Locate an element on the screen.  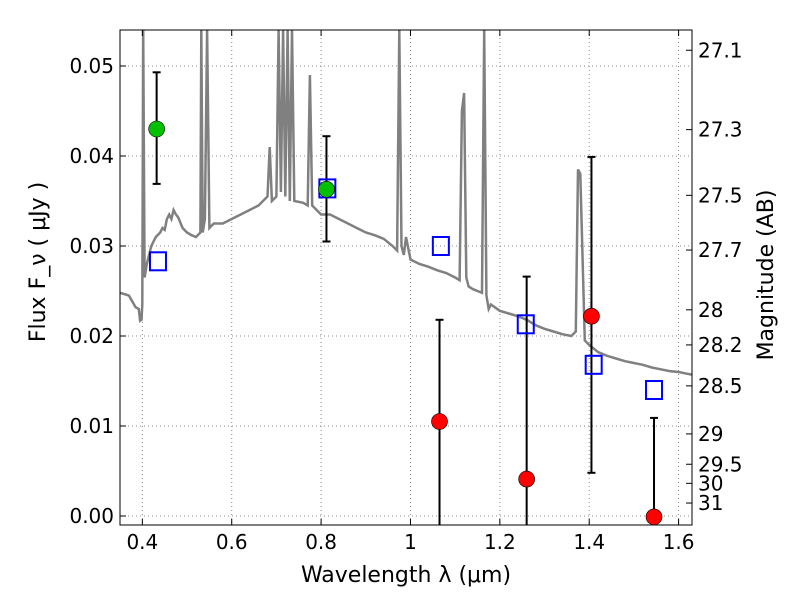
right-tick-label: 27.7 is located at coordinates (720, 250).